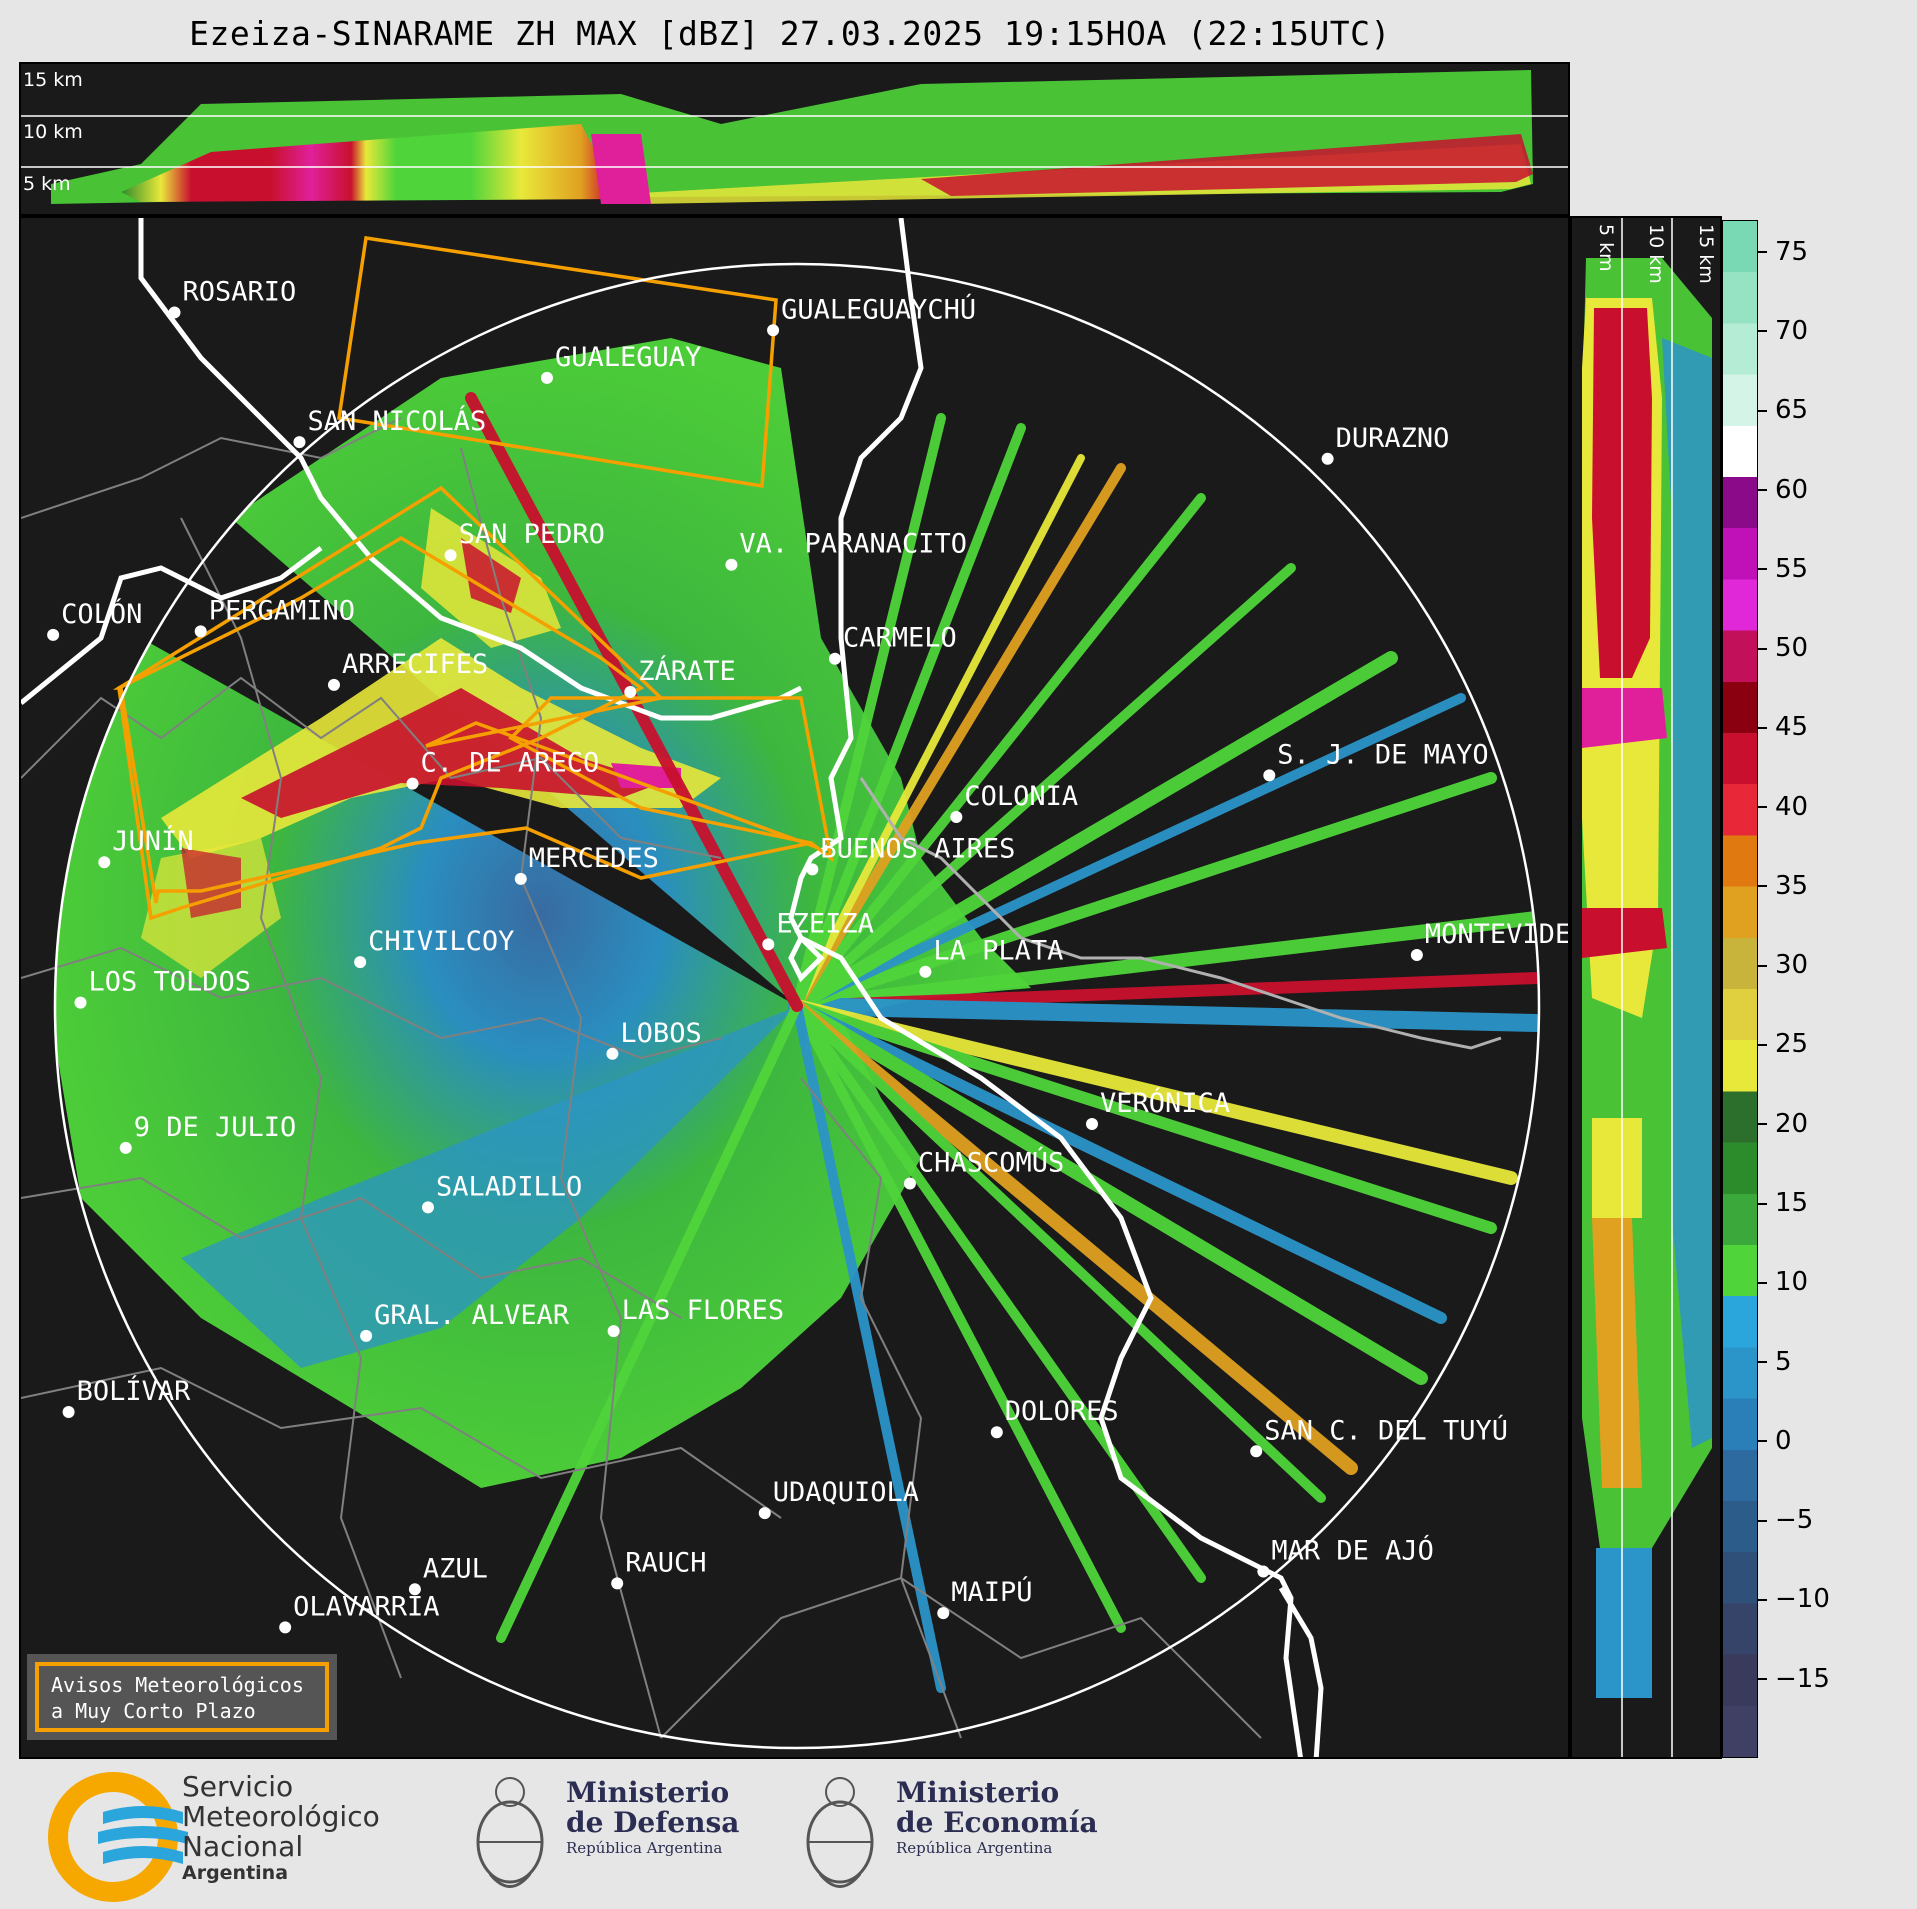  I want to click on city-label: ARRECIFES, so click(415, 664).